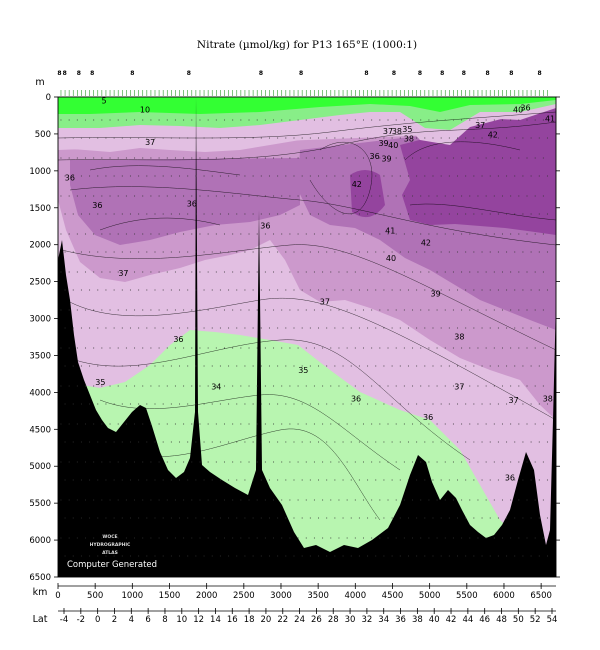  I want to click on latitude-tick-label: 34, so click(383, 620).